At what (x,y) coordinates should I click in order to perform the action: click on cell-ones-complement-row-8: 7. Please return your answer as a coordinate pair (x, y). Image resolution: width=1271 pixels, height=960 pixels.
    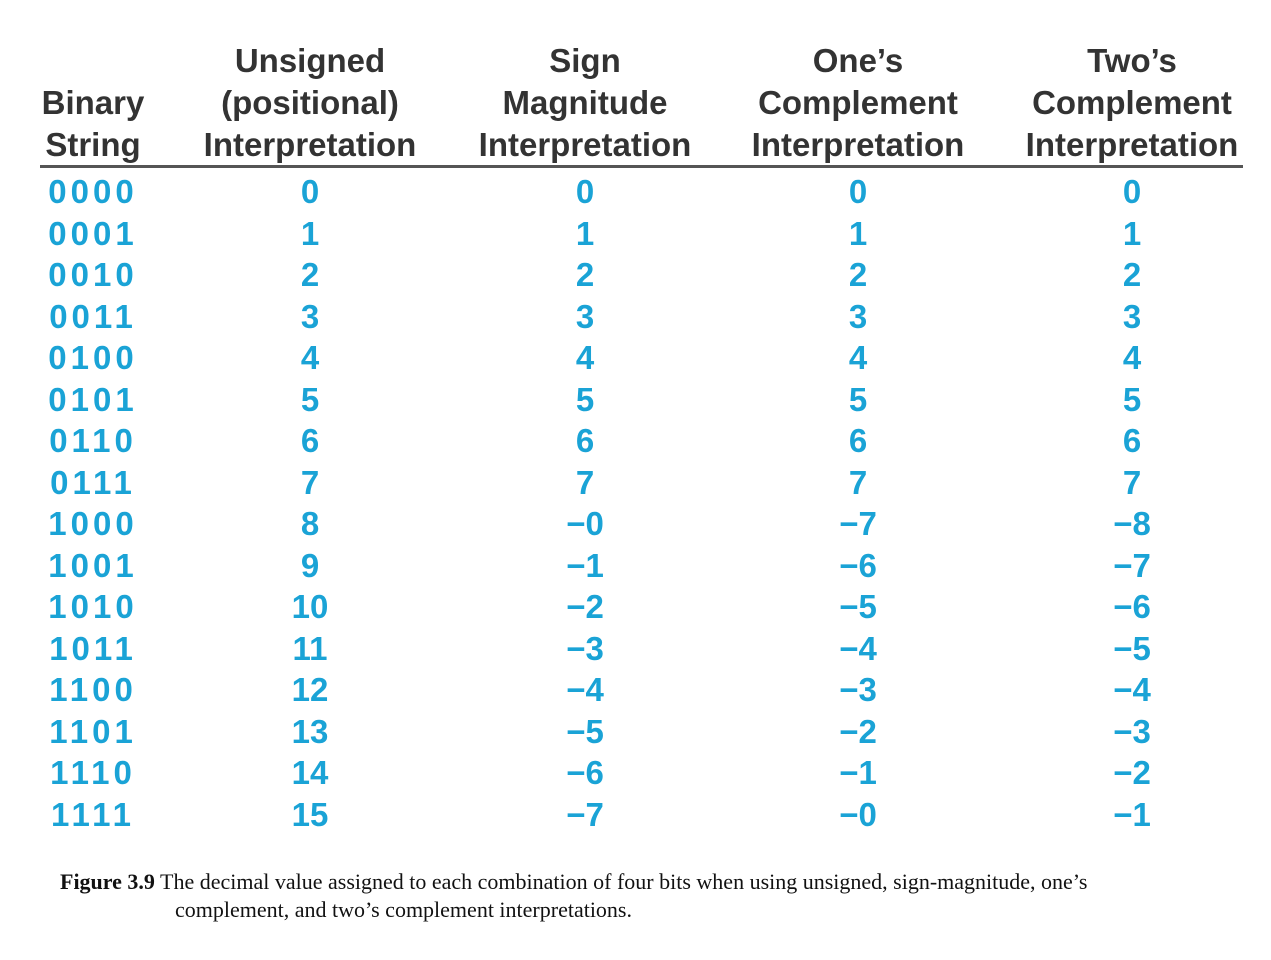
    Looking at the image, I should click on (858, 482).